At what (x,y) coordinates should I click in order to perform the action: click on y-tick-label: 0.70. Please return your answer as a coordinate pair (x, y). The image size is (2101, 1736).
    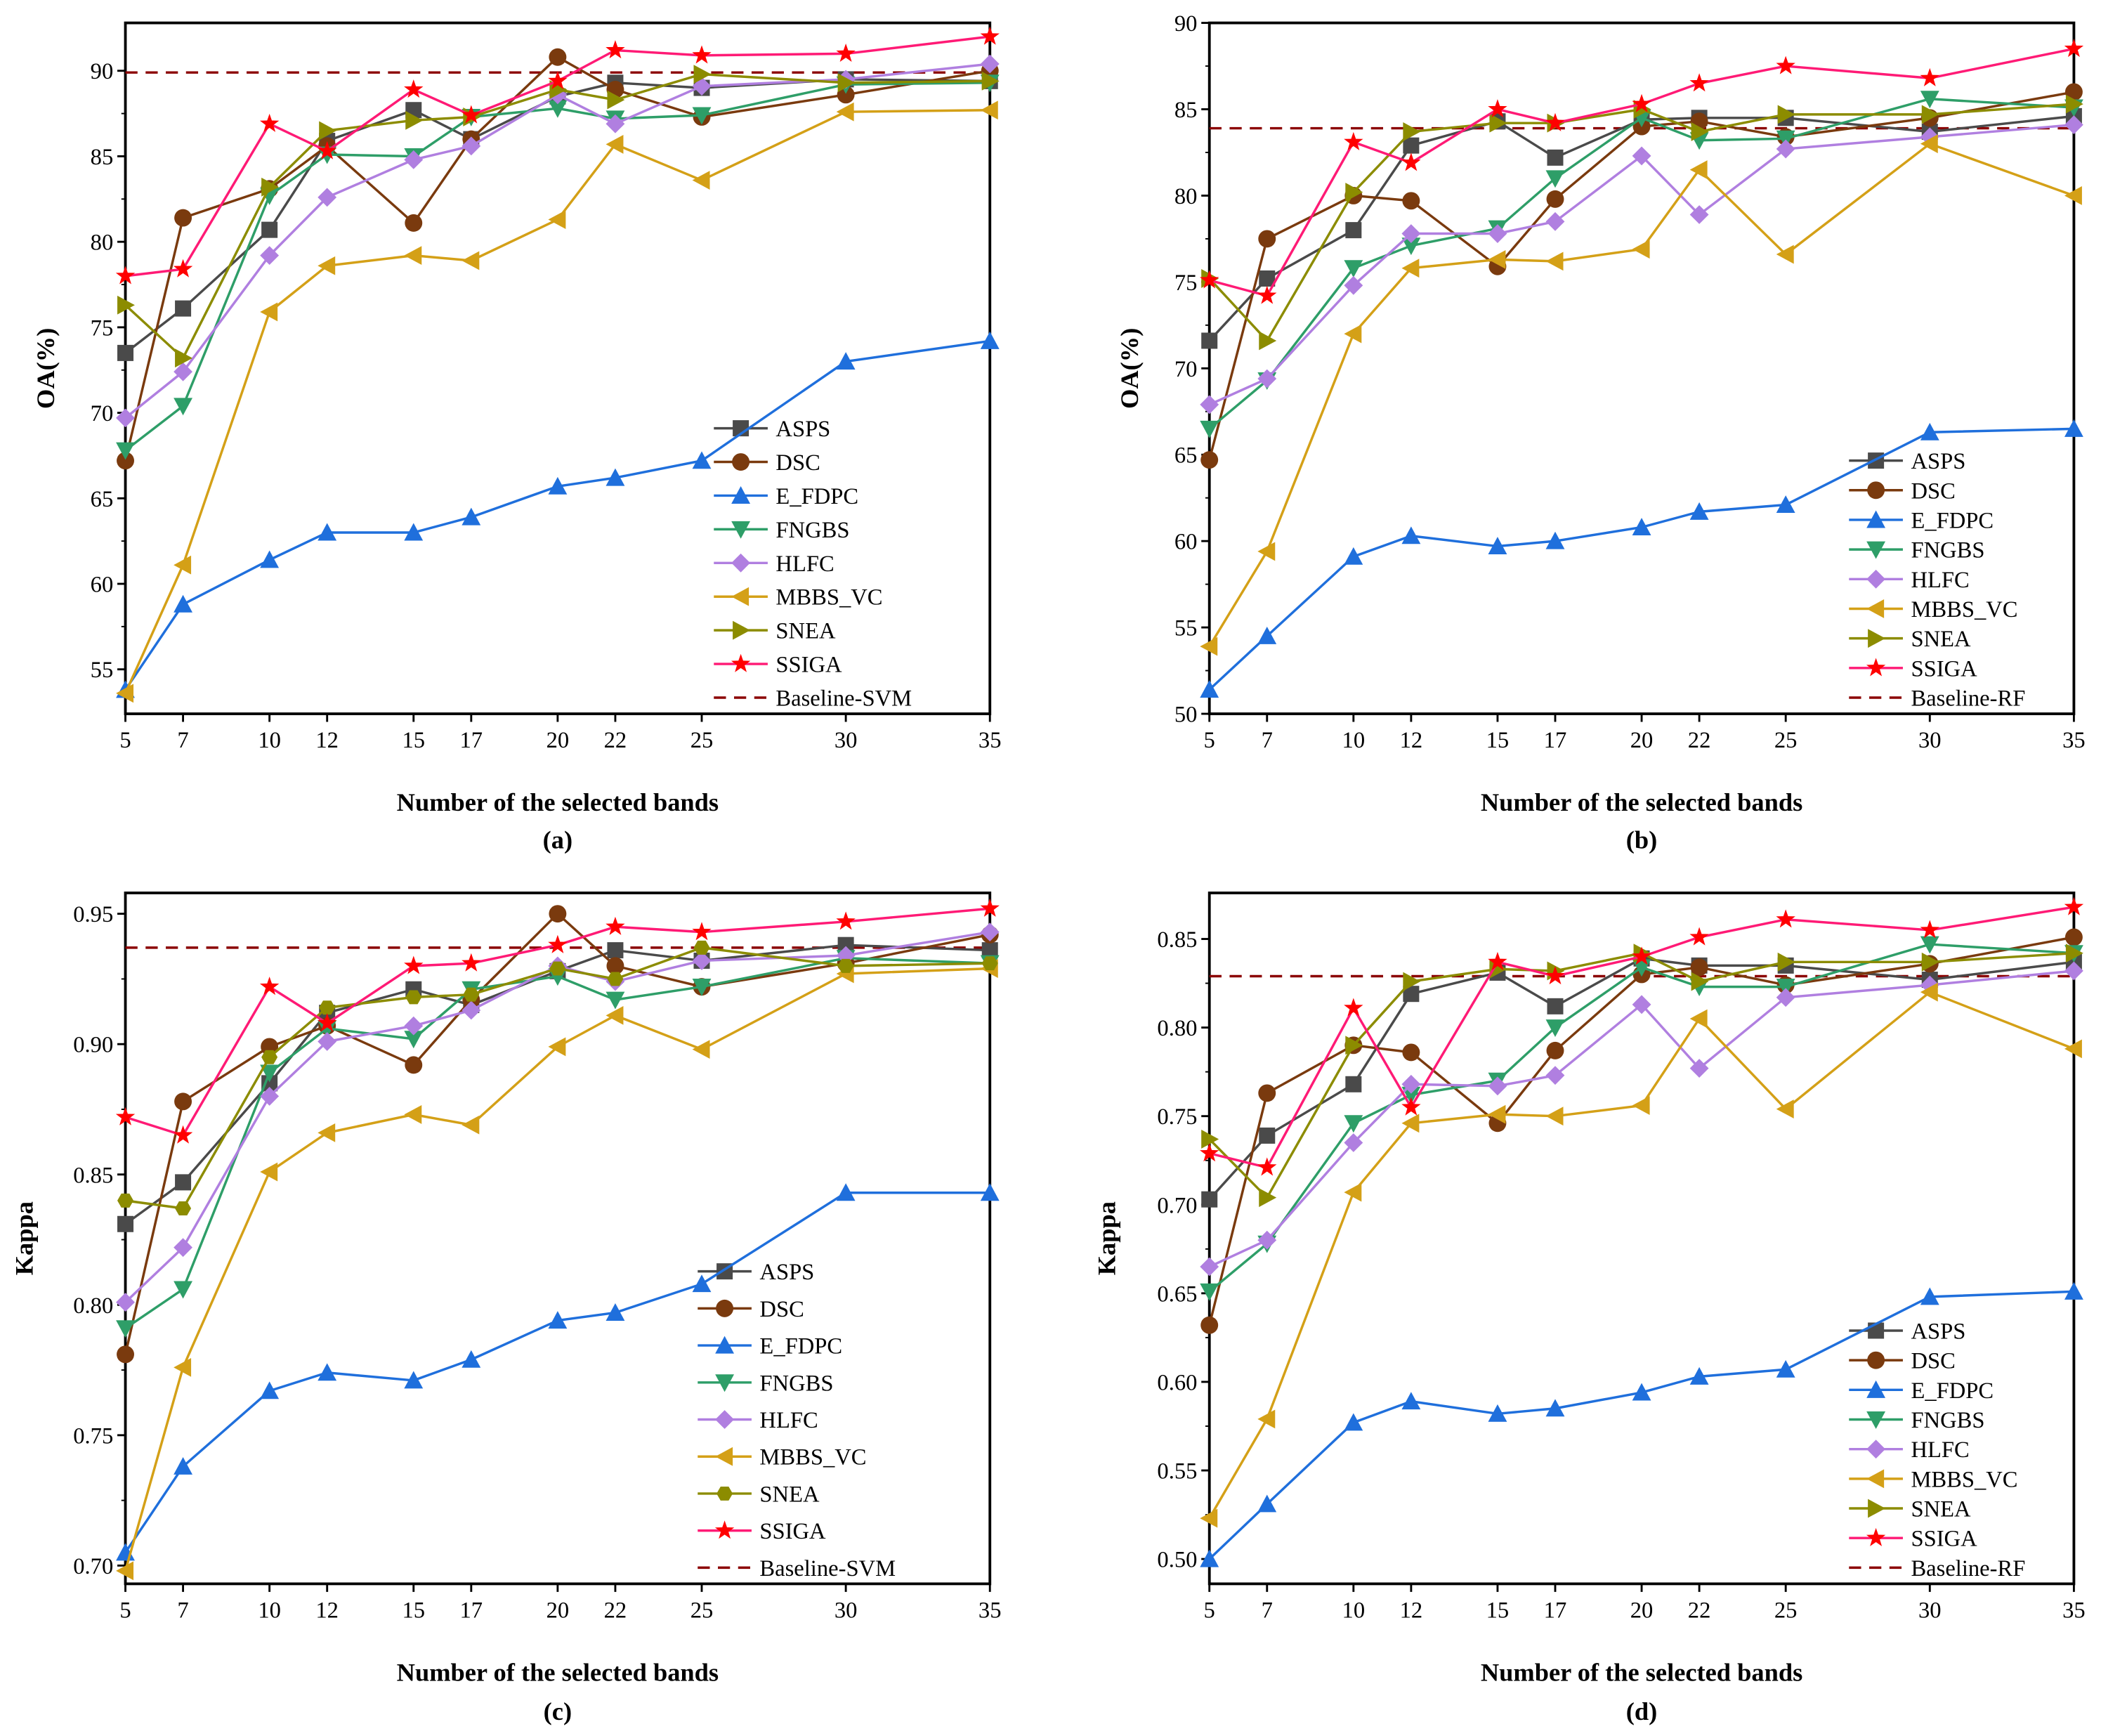
    Looking at the image, I should click on (93, 1566).